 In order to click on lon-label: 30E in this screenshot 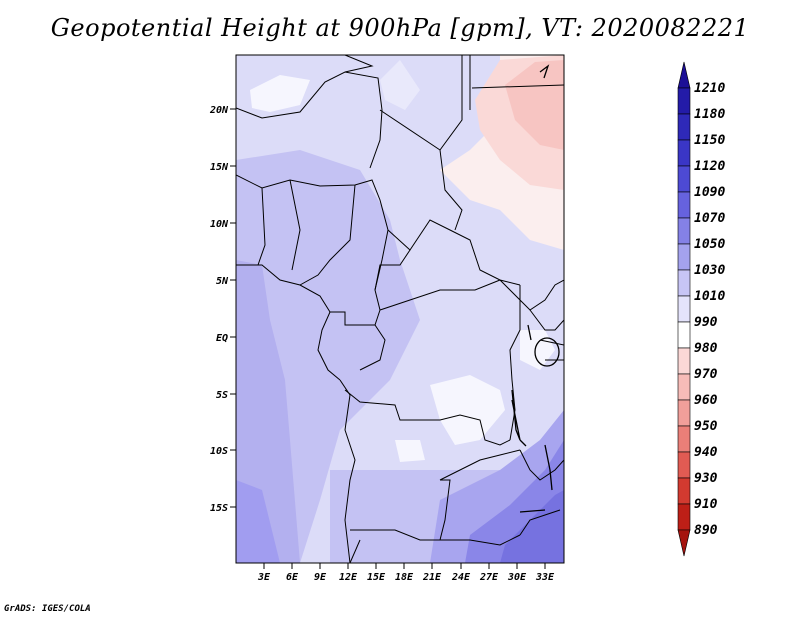, I will do `click(517, 577)`.